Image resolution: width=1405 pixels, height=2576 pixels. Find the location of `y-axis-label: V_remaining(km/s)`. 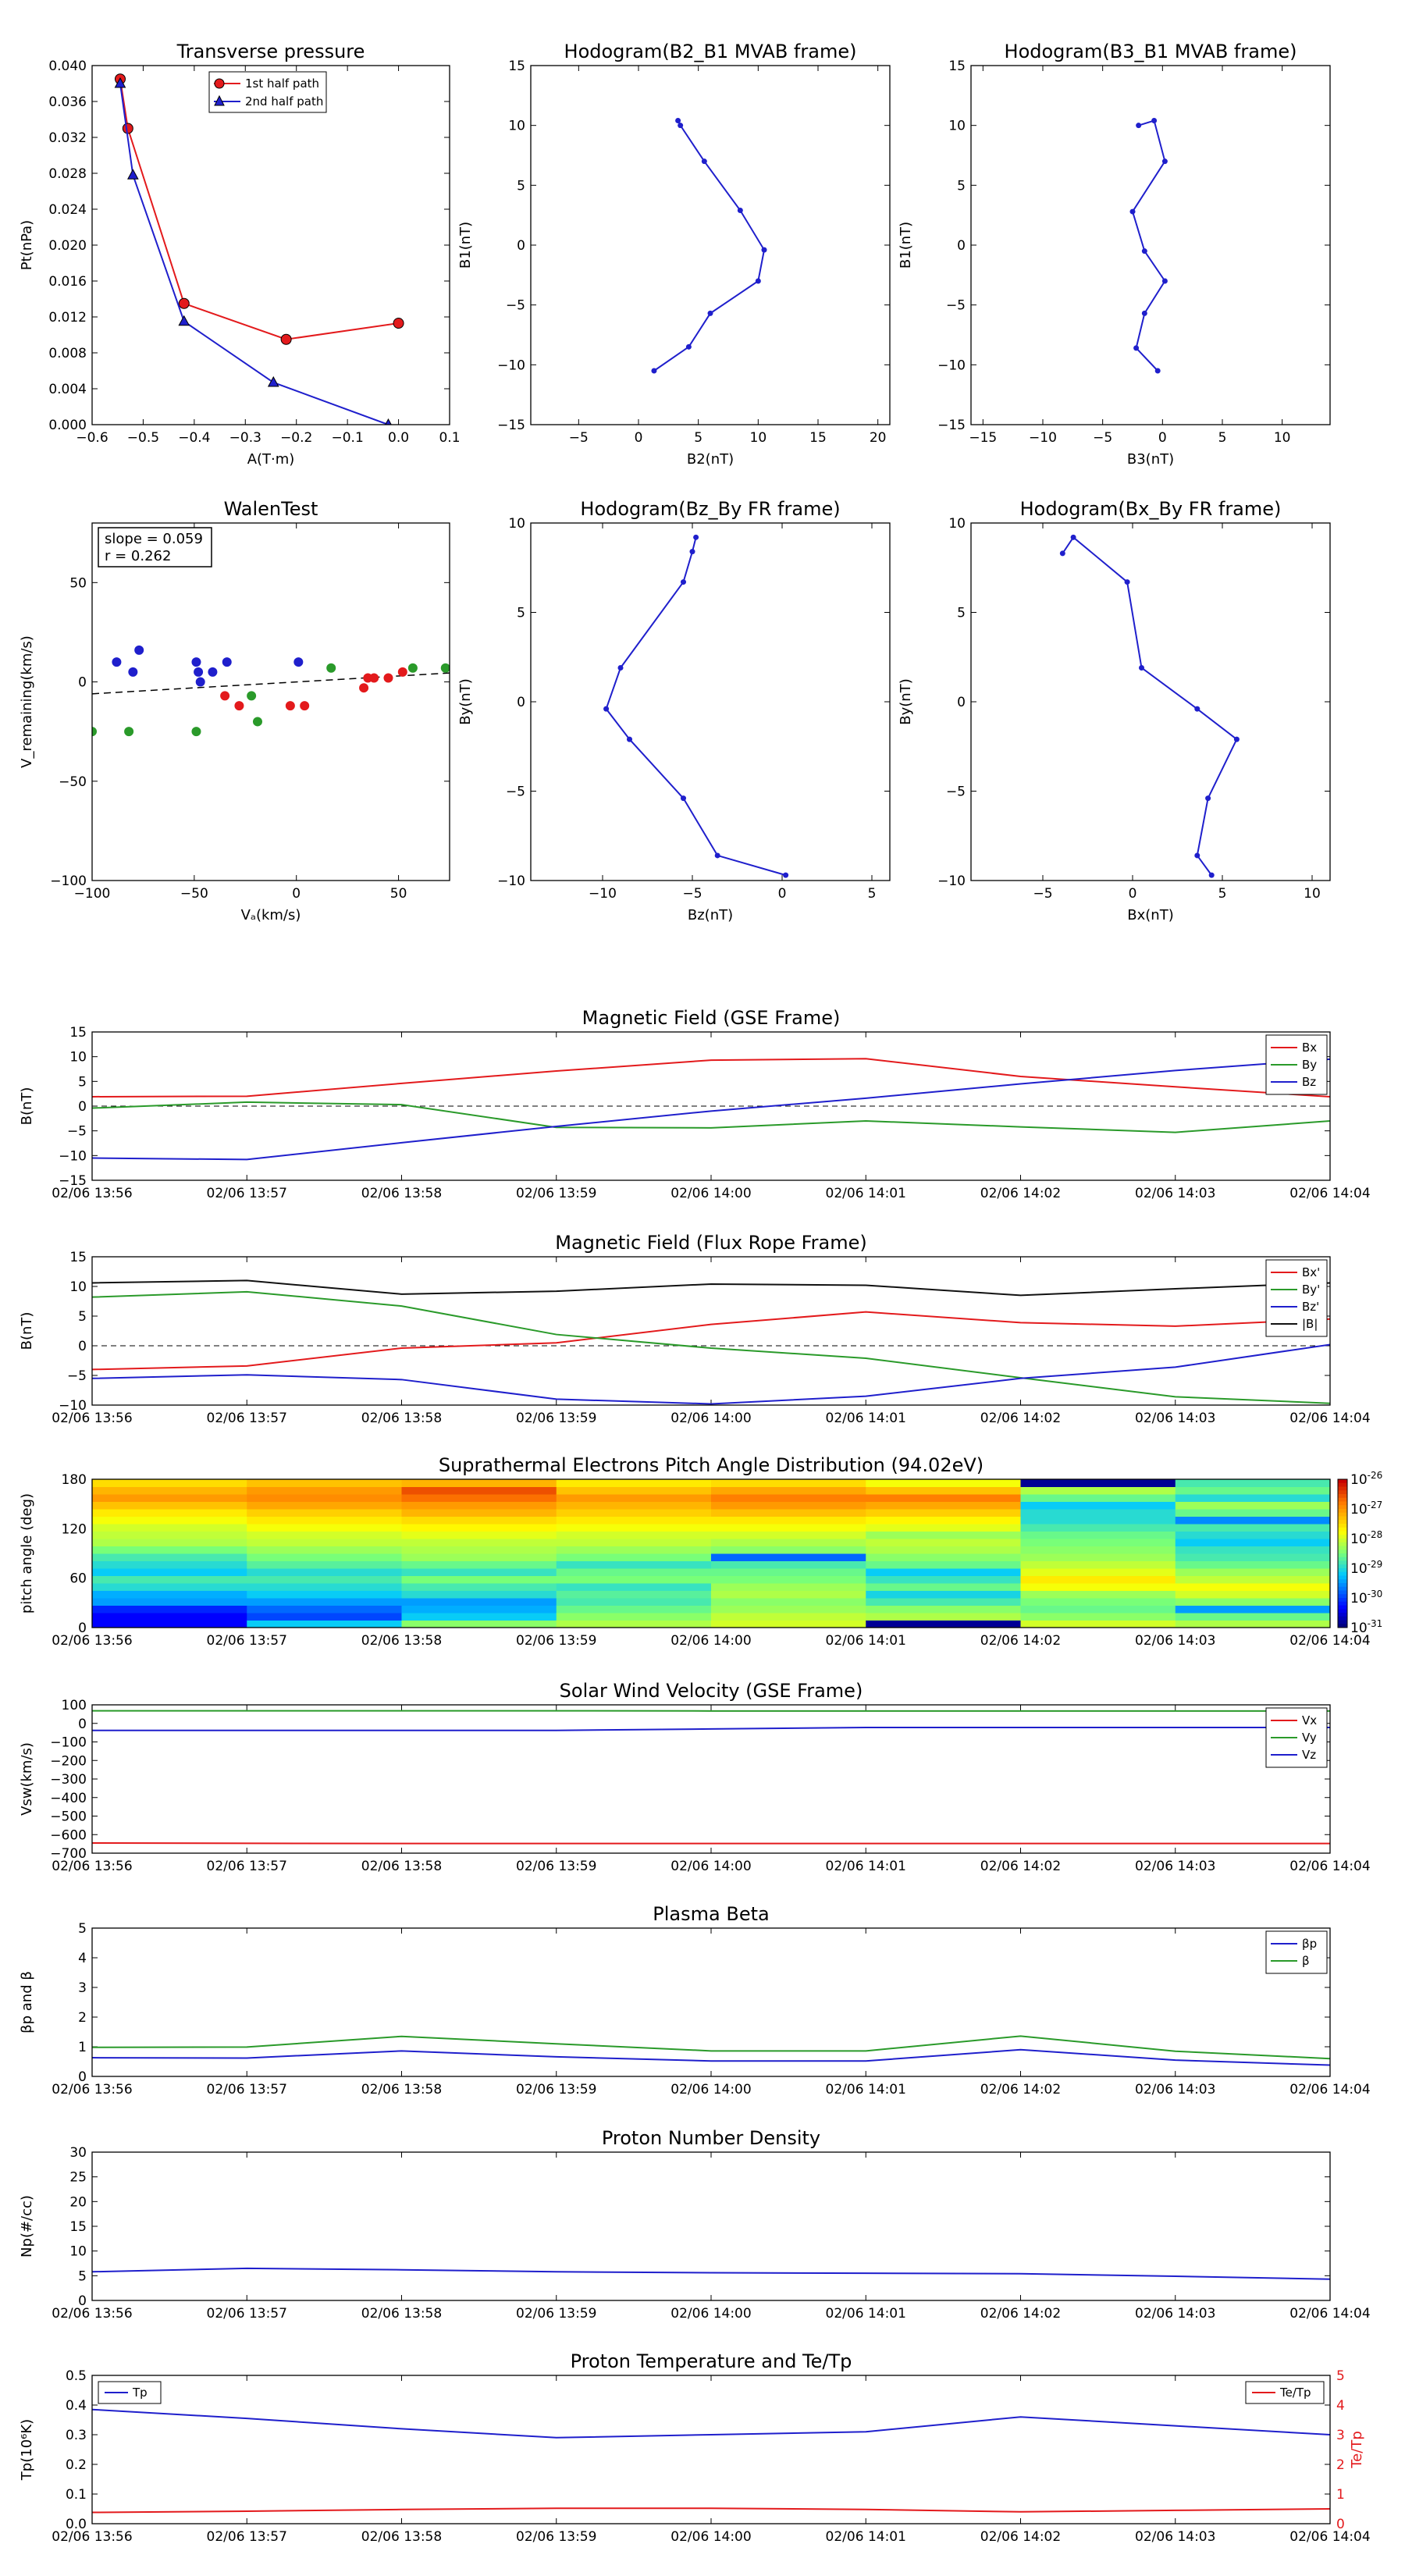

y-axis-label: V_remaining(km/s) is located at coordinates (27, 701).